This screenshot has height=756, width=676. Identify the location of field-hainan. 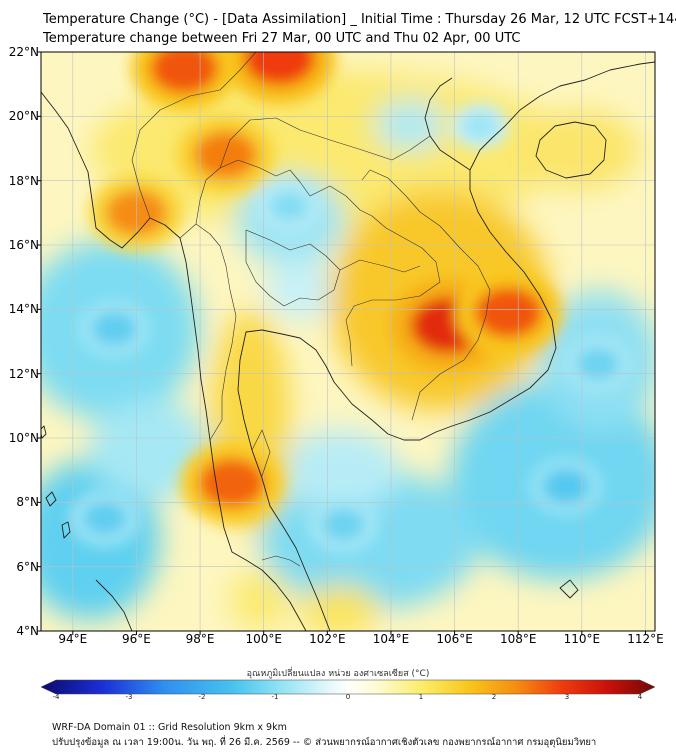
(580, 150).